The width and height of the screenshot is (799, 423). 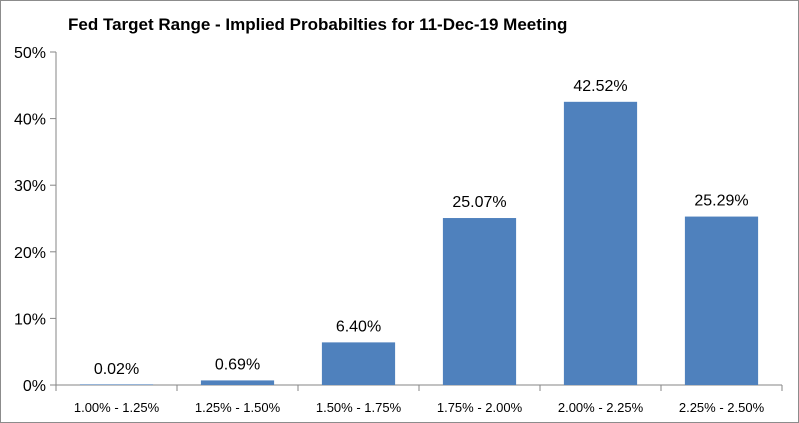 What do you see at coordinates (34, 386) in the screenshot?
I see `y-tick-label: 0%` at bounding box center [34, 386].